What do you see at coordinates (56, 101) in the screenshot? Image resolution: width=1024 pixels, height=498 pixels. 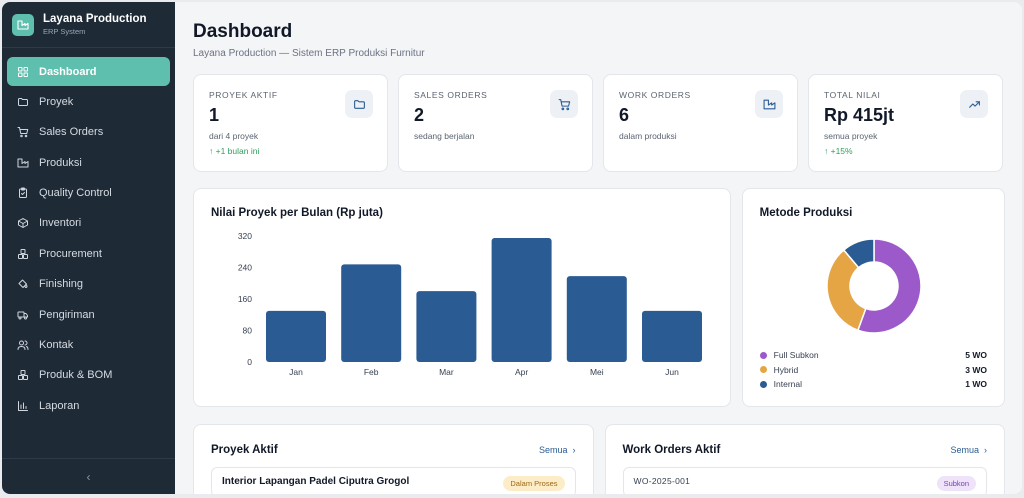 I see `sidebar-item-label: Proyek` at bounding box center [56, 101].